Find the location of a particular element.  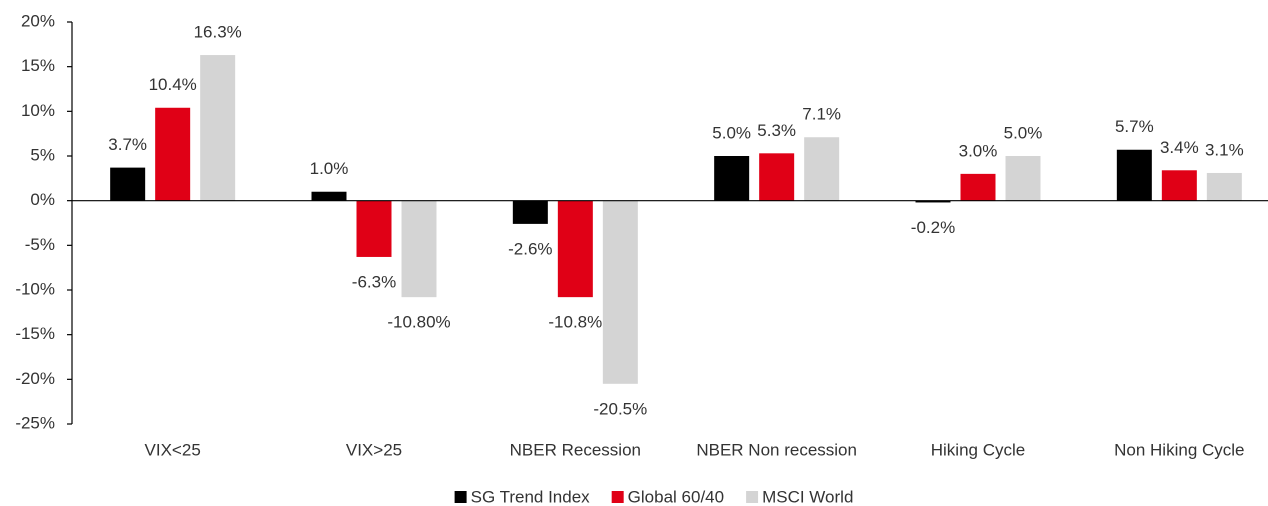

data-label: 5.3% is located at coordinates (776, 130).